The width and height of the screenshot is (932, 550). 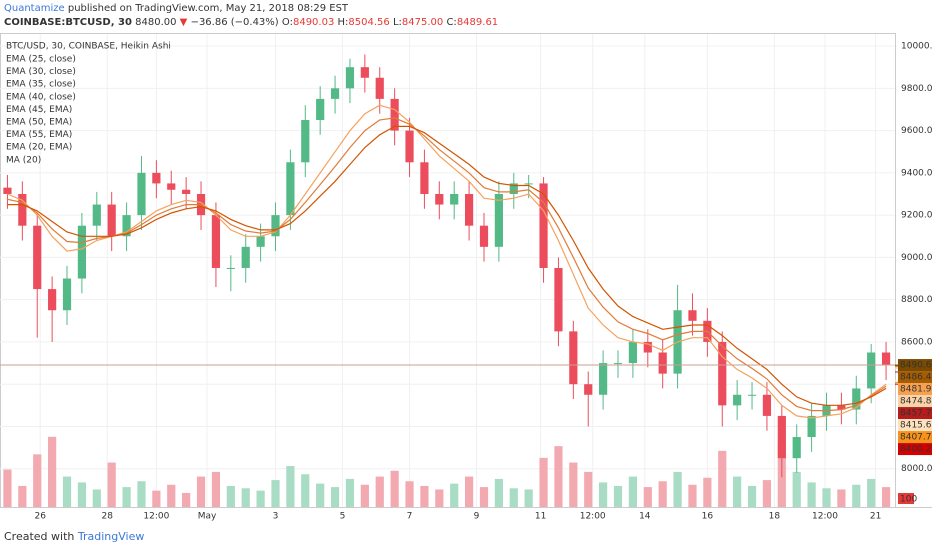 I want to click on brand: TradingView, so click(x=111, y=536).